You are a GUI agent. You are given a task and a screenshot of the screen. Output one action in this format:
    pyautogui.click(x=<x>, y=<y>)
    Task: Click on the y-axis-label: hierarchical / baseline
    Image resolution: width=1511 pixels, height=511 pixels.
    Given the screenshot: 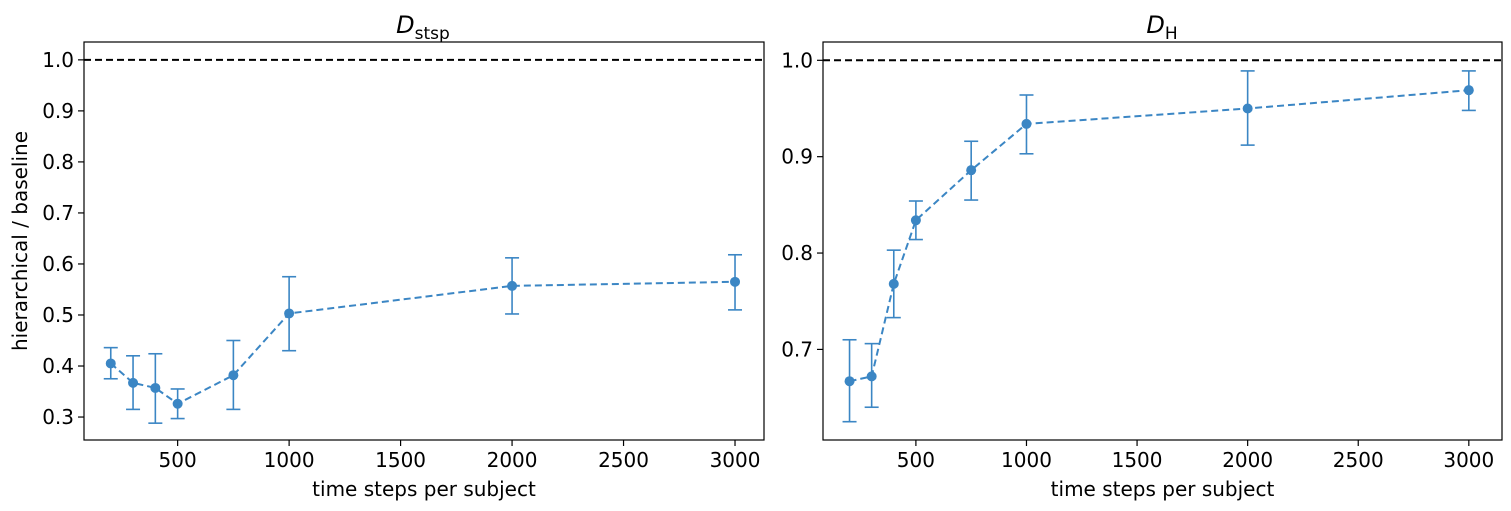 What is the action you would take?
    pyautogui.click(x=20, y=241)
    